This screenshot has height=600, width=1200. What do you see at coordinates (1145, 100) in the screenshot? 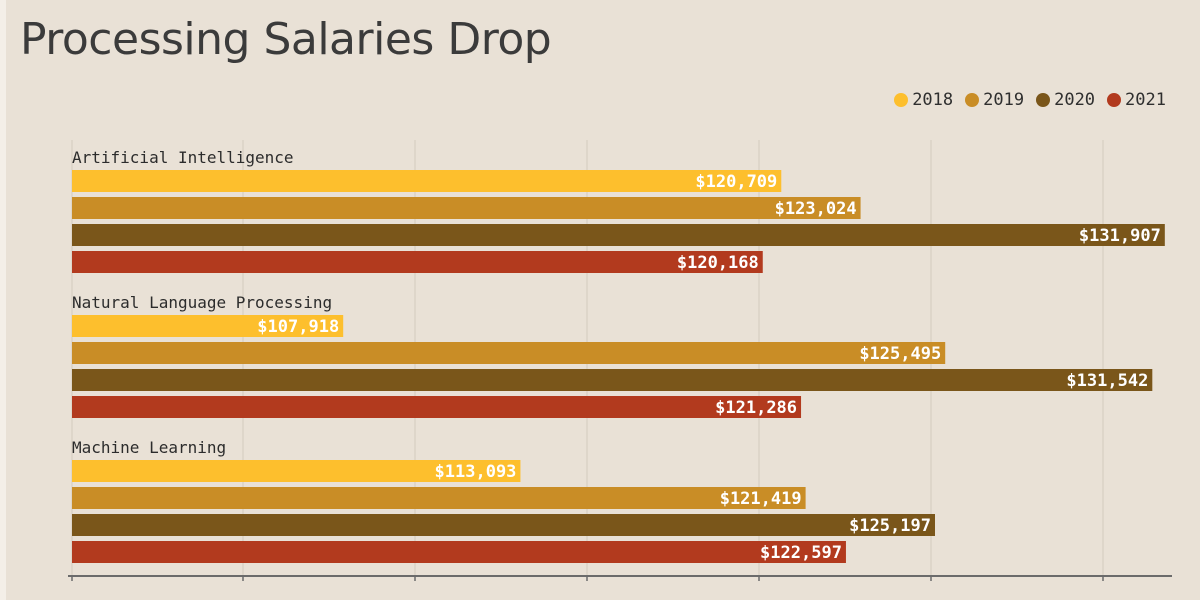
I see `legend-label: 2021` at bounding box center [1145, 100].